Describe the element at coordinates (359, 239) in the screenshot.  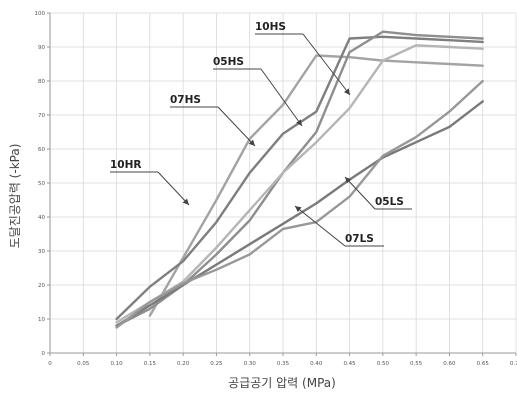
I see `callout-label: 07LS` at that location.